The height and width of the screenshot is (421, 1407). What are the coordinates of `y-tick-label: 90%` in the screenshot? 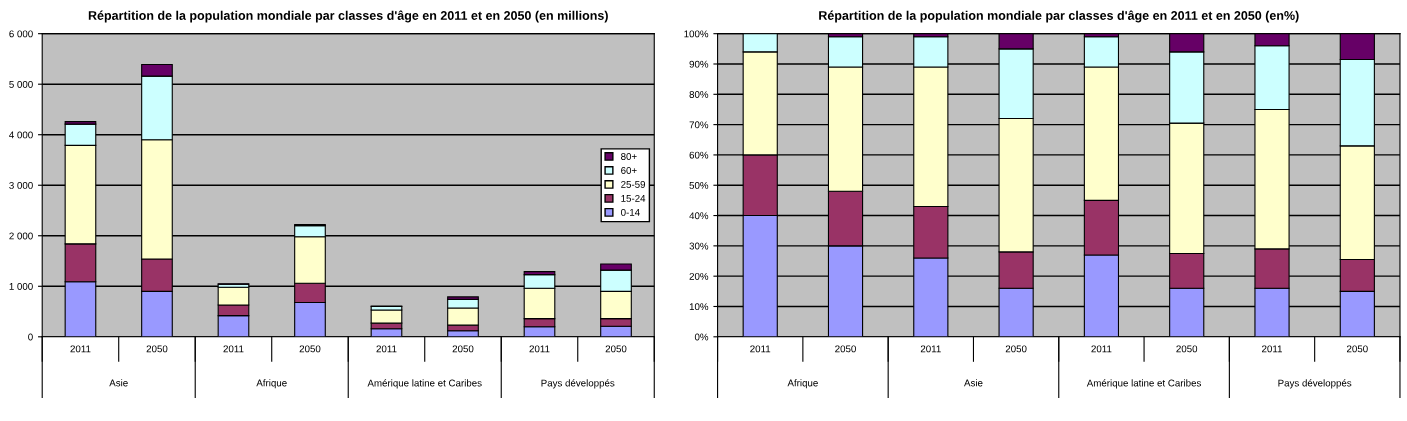 It's located at (699, 64).